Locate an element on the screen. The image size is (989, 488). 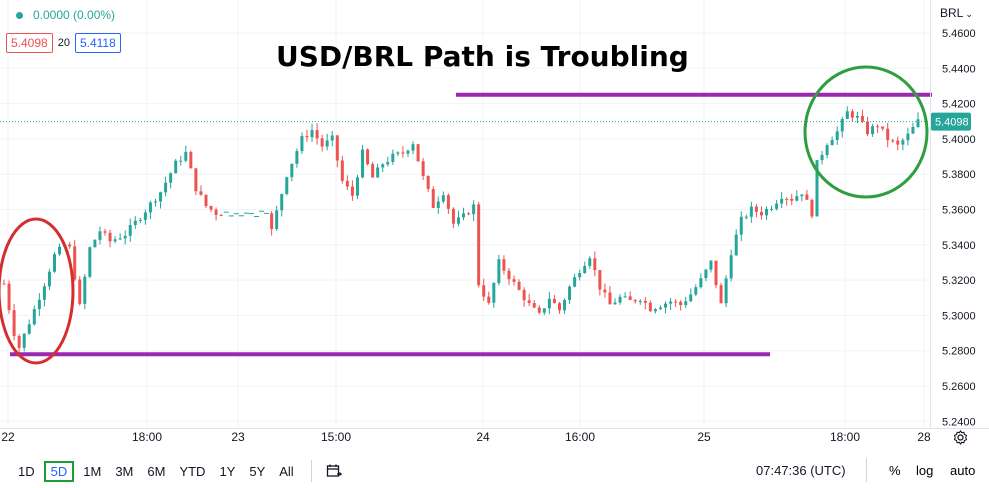
y-tick-label: 5.2400 is located at coordinates (959, 422).